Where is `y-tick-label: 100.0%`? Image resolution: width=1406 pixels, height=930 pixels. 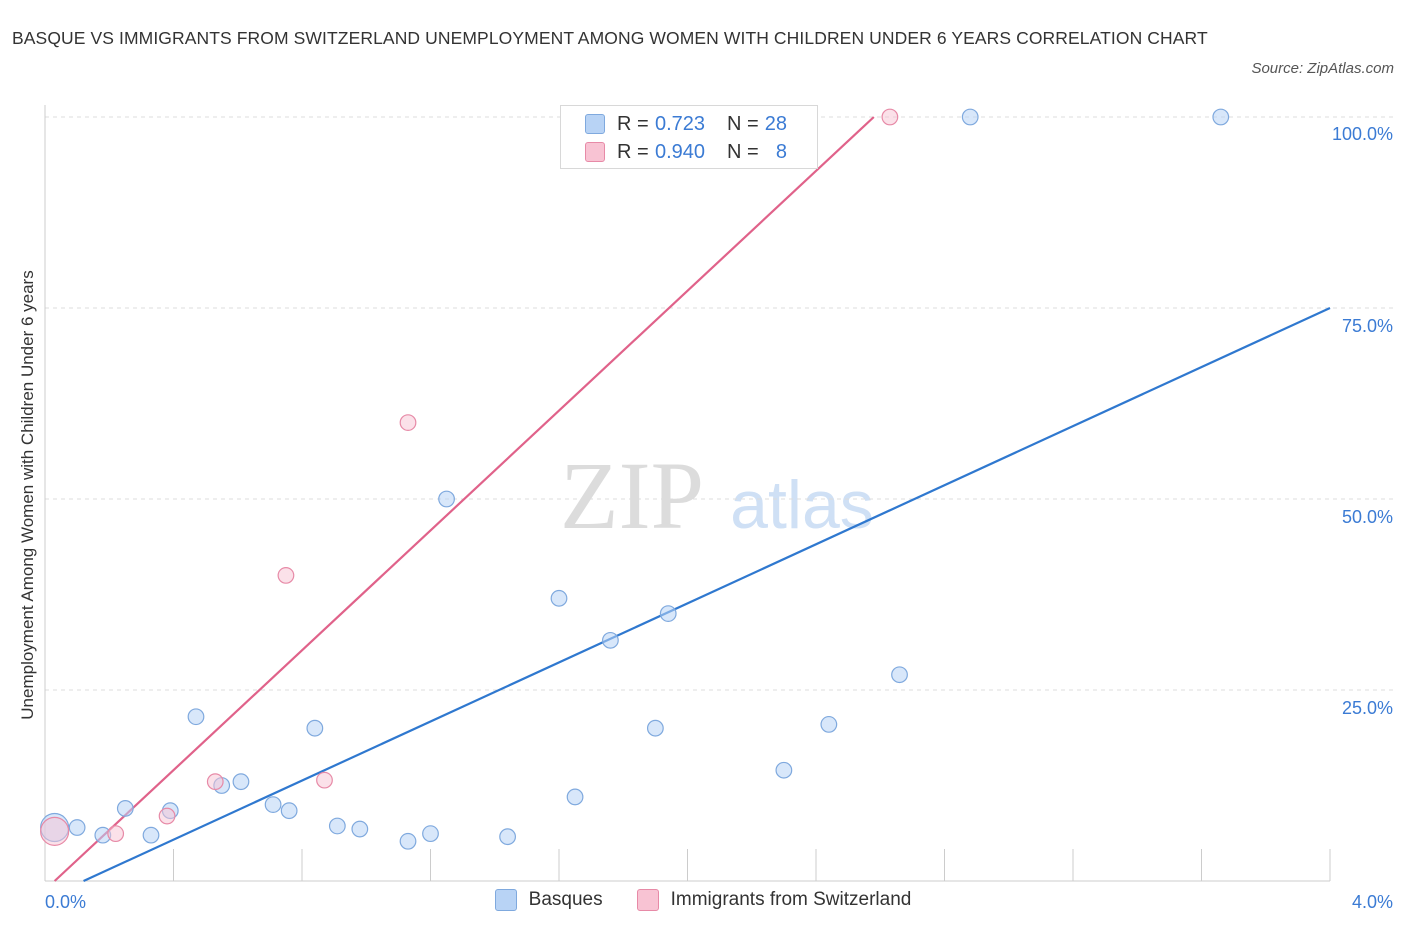
y-tick-label: 100.0% is located at coordinates (1362, 134).